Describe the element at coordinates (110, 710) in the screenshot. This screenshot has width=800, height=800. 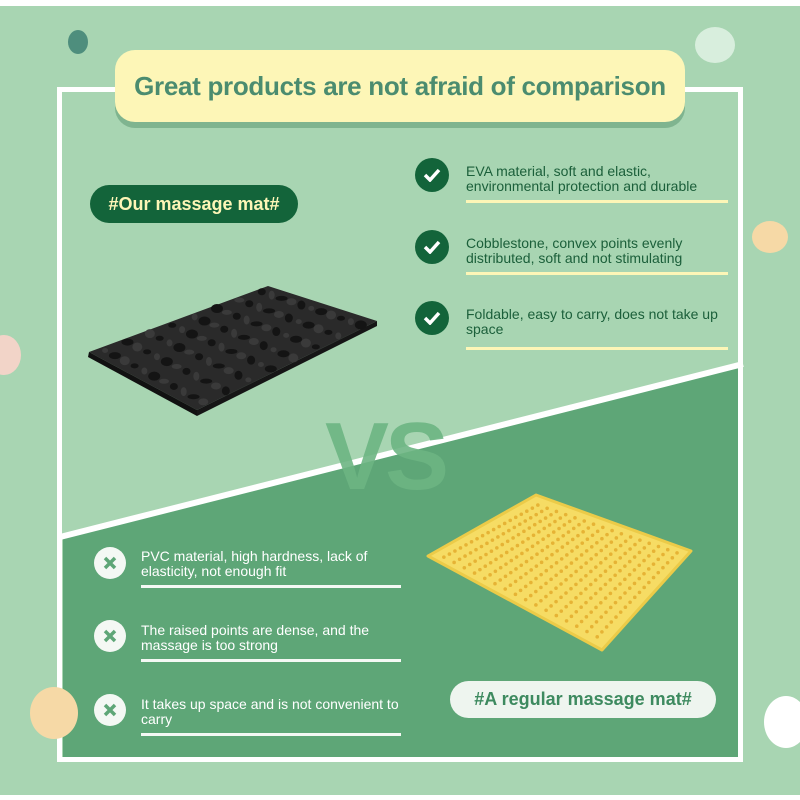
I see `x-circle-icon` at that location.